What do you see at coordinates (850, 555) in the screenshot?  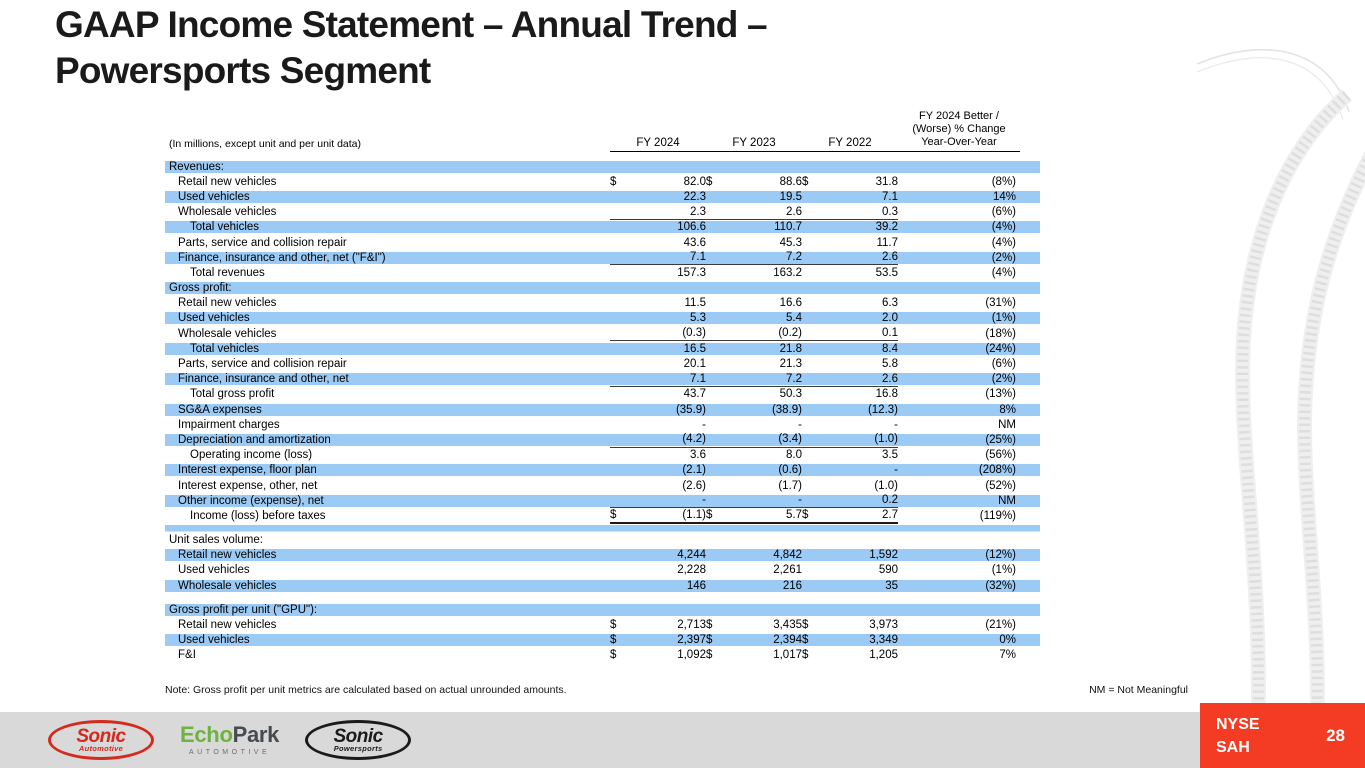 I see `value-column: 1,592` at bounding box center [850, 555].